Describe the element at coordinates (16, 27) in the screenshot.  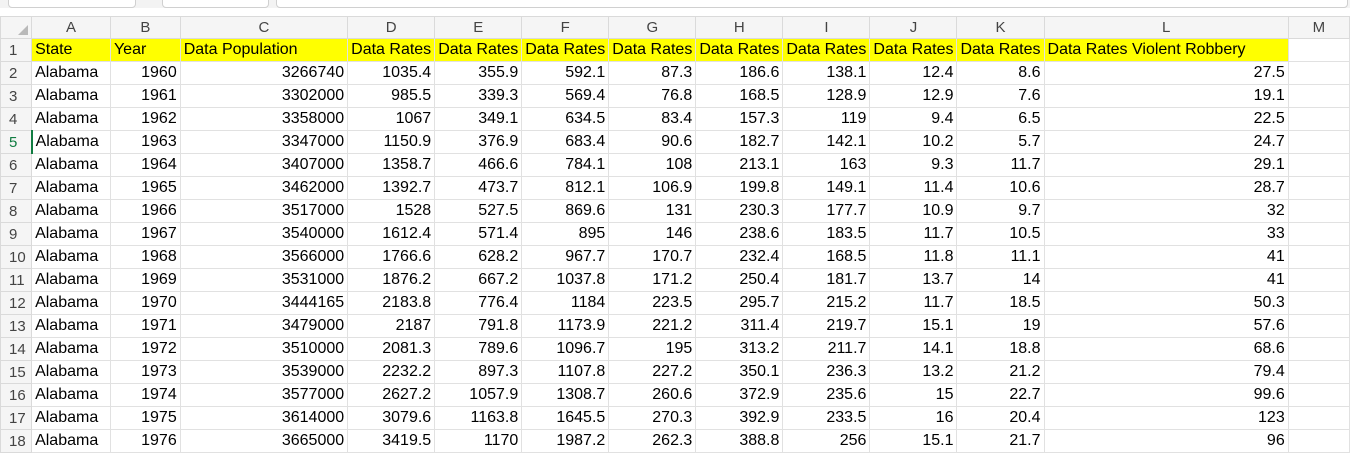
I see `select-all-corner` at that location.